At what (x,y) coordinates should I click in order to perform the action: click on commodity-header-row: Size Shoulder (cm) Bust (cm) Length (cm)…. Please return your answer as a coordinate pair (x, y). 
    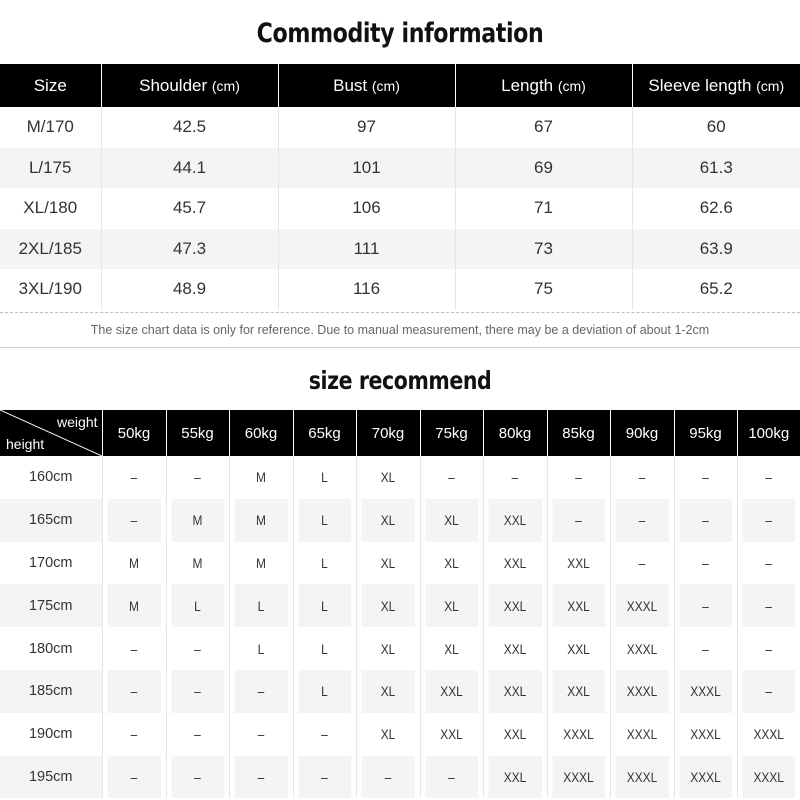
    Looking at the image, I should click on (400, 85).